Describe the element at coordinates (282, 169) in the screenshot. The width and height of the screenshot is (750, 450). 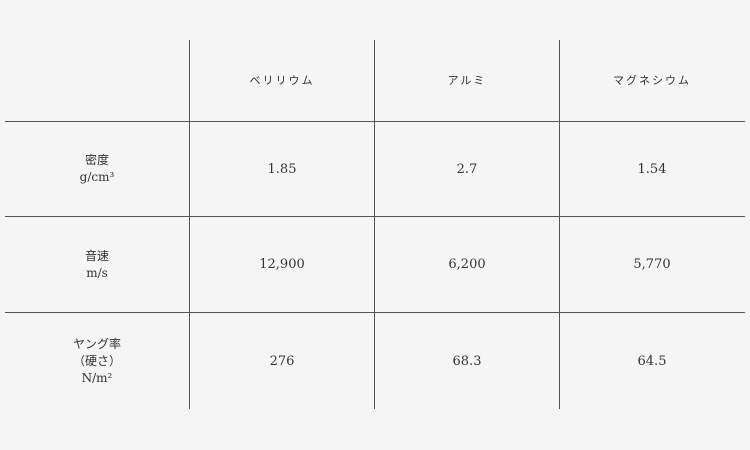
I see `table-cell: 1.85` at that location.